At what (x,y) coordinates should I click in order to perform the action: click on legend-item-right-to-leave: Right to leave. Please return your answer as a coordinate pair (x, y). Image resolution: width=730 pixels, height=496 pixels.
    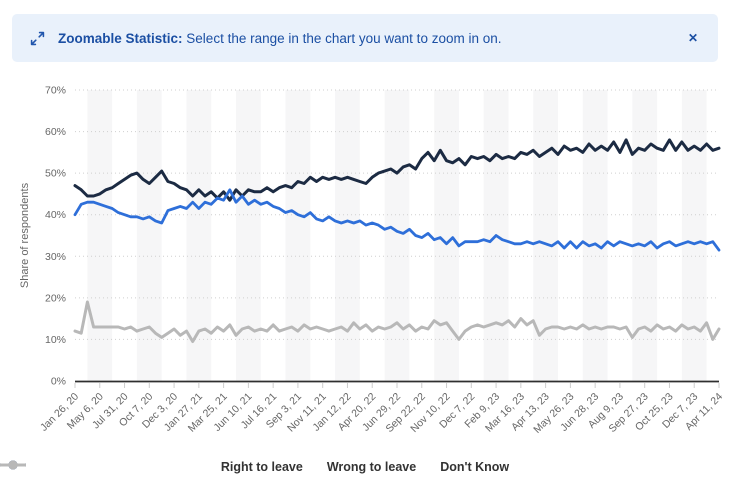
    Looking at the image, I should click on (151, 467).